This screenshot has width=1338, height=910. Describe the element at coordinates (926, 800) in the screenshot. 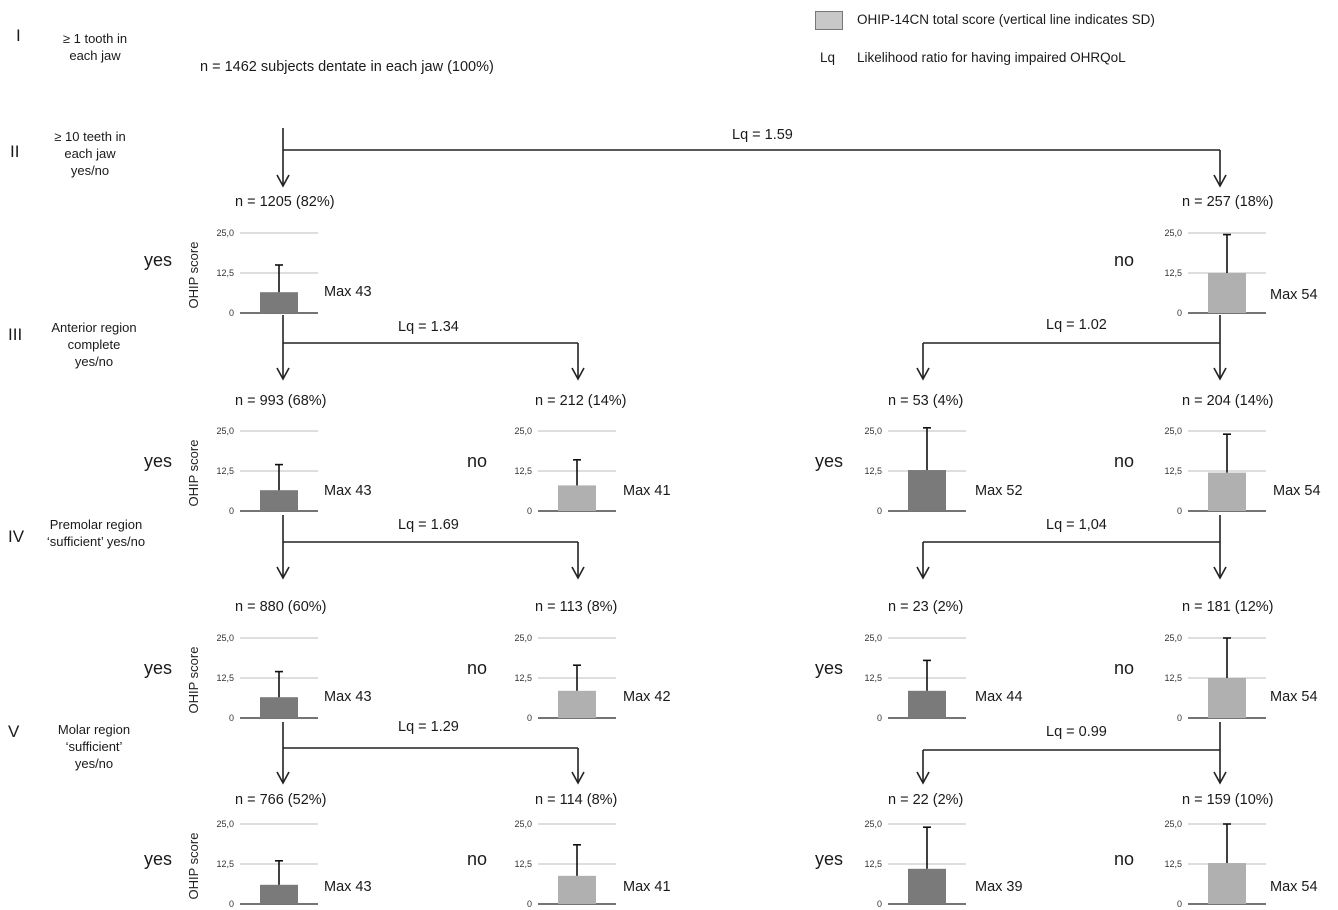

I see `node-count-13: n = 22 (2%)` at that location.